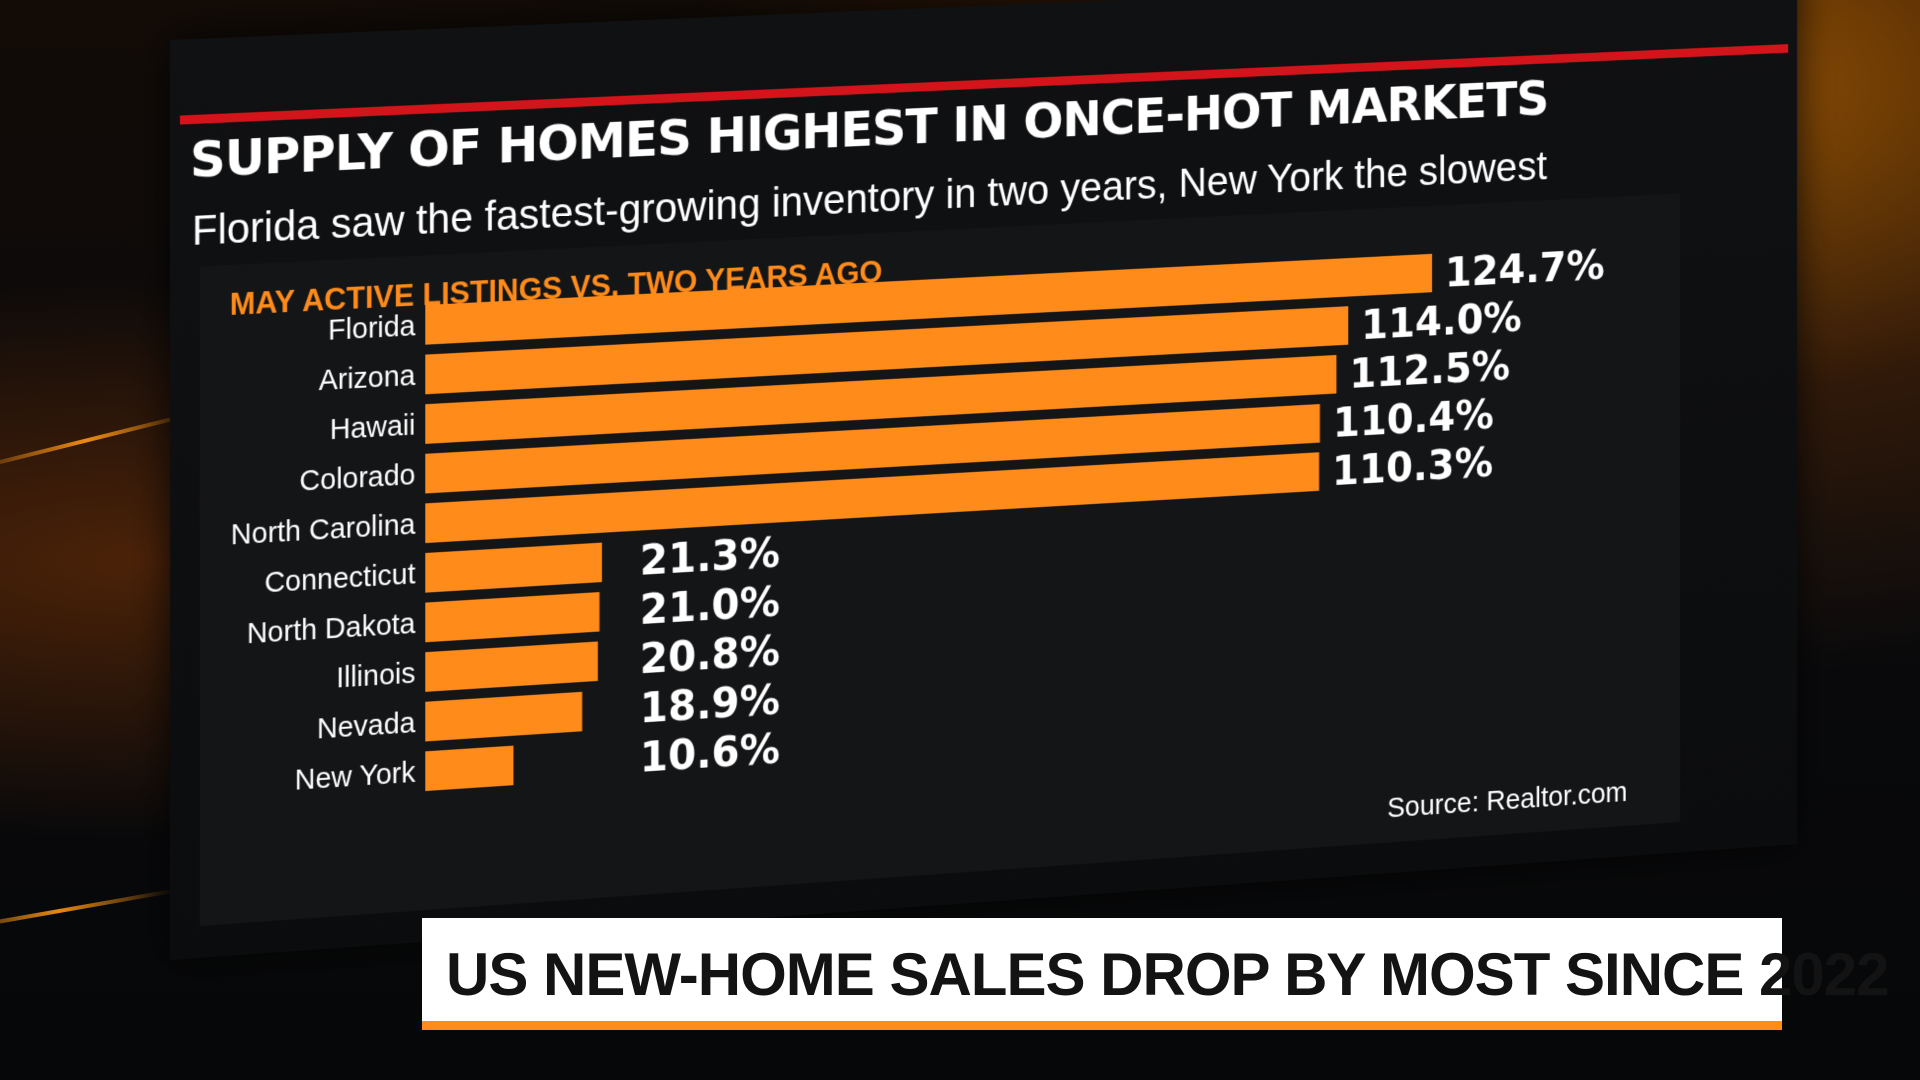 The image size is (1920, 1080). I want to click on value-label: 110.4%, so click(1413, 419).